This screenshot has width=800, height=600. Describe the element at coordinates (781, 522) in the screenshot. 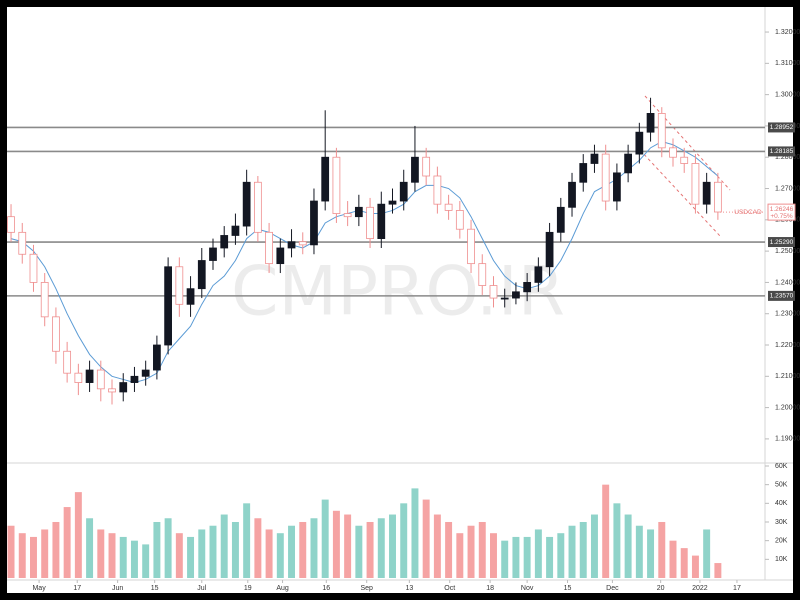

I see `volume-tick-label: 30K` at that location.